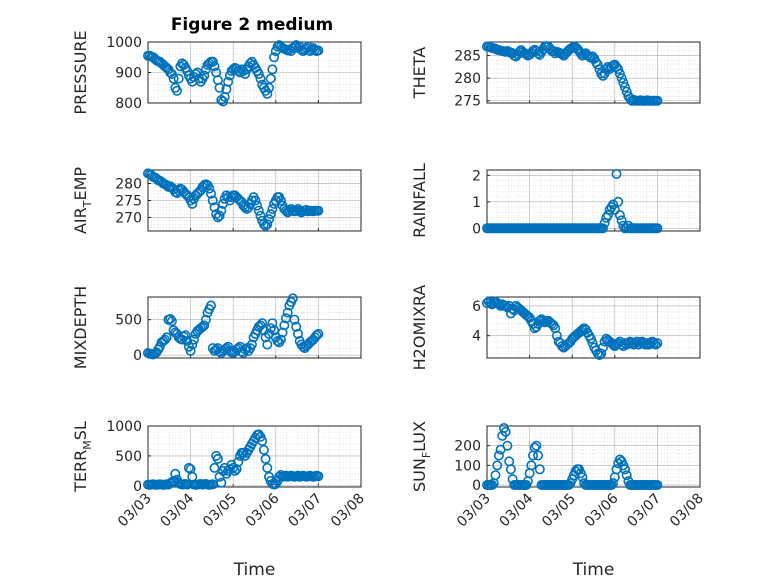 The image size is (778, 583). Describe the element at coordinates (419, 200) in the screenshot. I see `y-axis-label: RAINFALL` at that location.